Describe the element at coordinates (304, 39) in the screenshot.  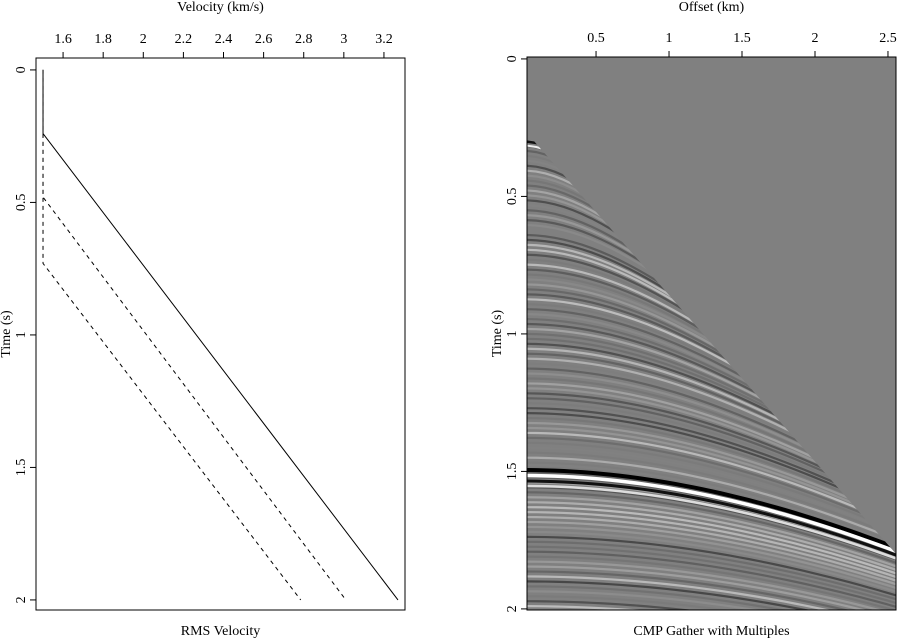
I see `x-tick-label: 2.8` at that location.